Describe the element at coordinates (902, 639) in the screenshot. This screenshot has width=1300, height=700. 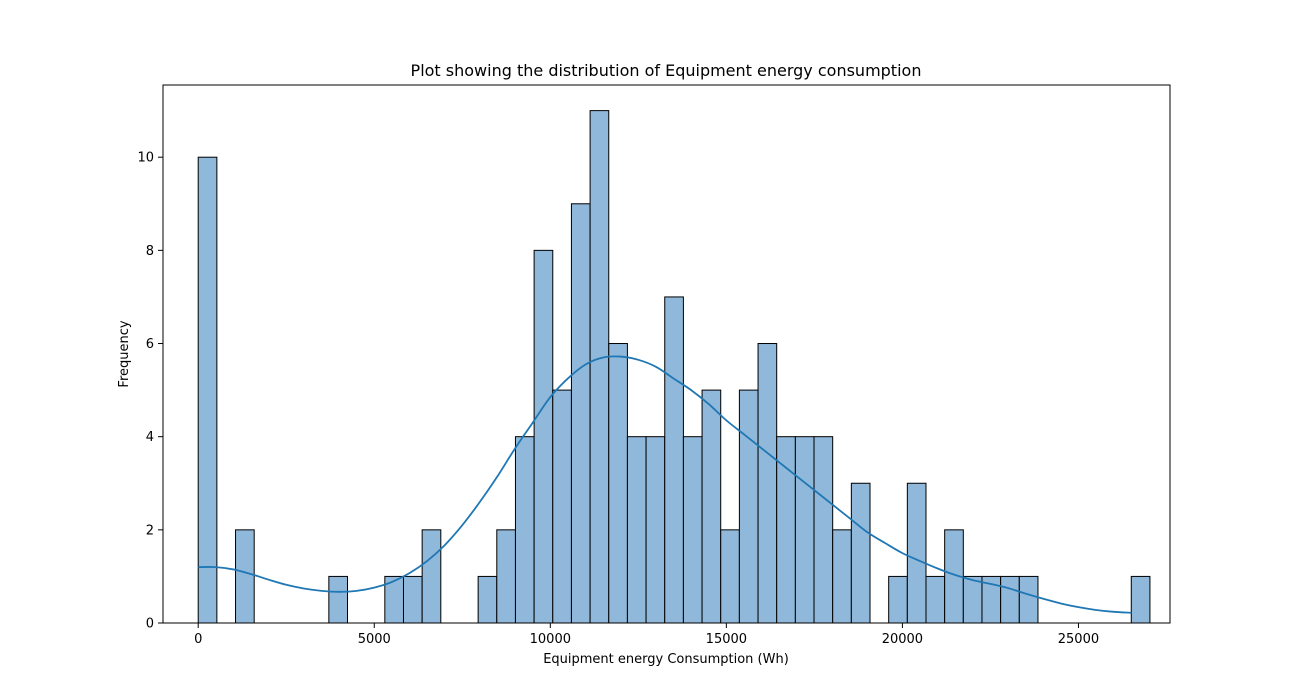
I see `x-tick-label: 20000` at that location.